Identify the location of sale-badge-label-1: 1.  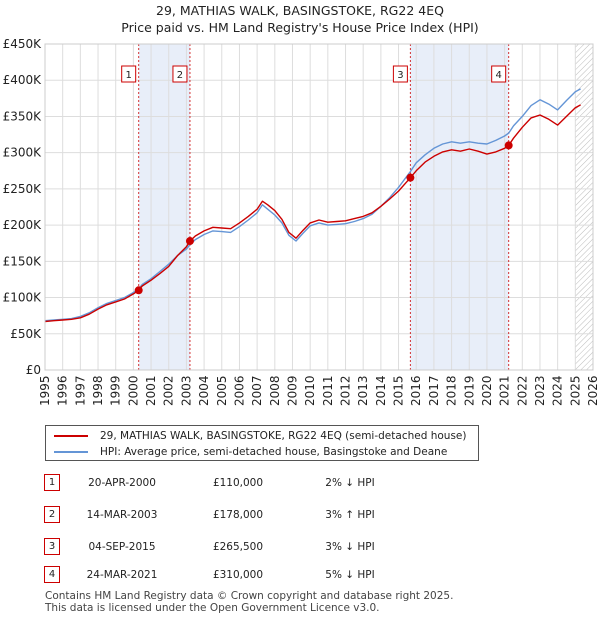
(129, 75).